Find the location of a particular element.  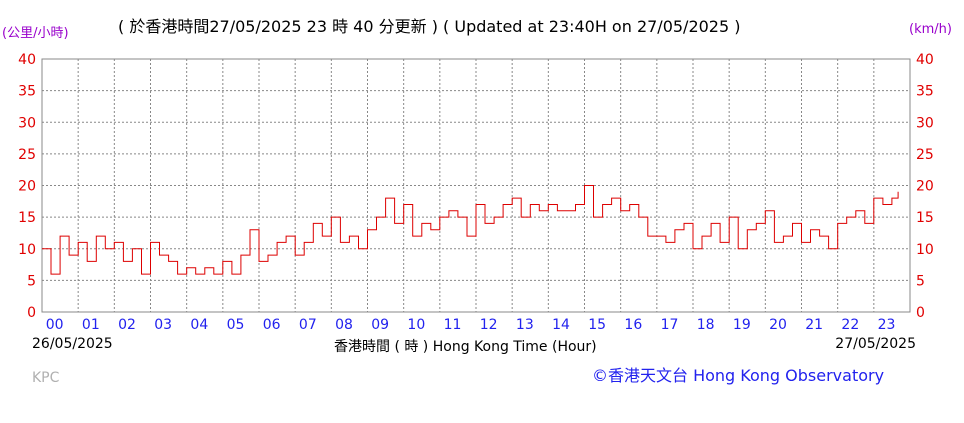

y-tick-label-left: 15 is located at coordinates (27, 218).